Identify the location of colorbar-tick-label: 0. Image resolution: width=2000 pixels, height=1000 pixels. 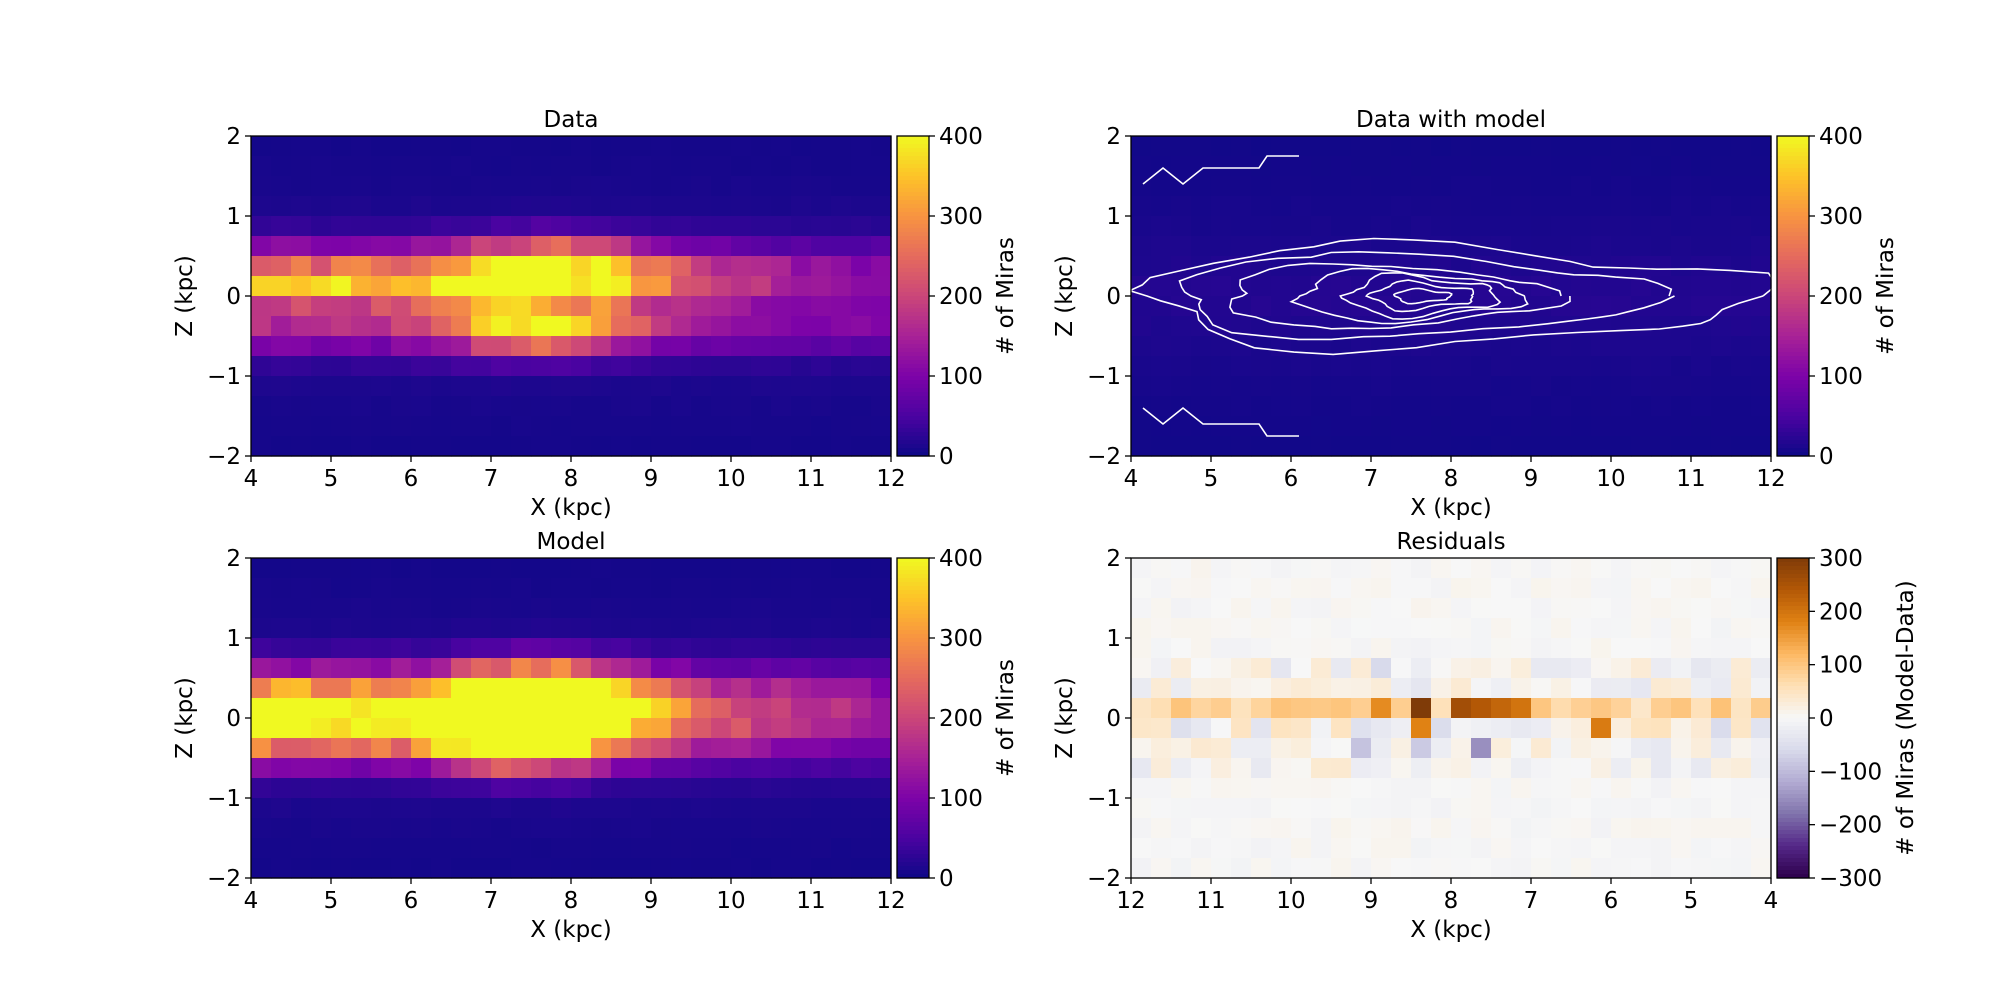
(946, 879).